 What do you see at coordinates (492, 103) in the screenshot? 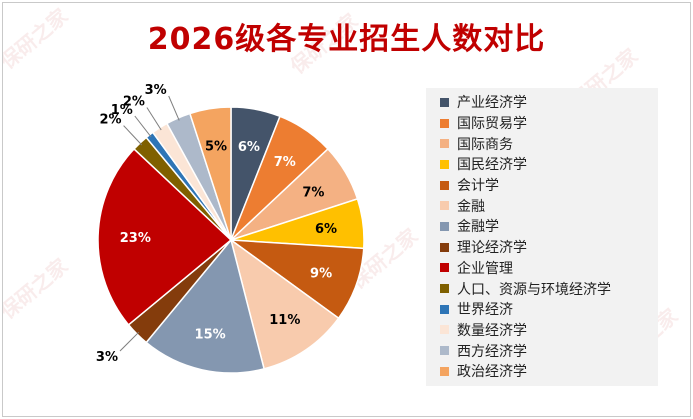
I see `legend-label: 产业经济学` at bounding box center [492, 103].